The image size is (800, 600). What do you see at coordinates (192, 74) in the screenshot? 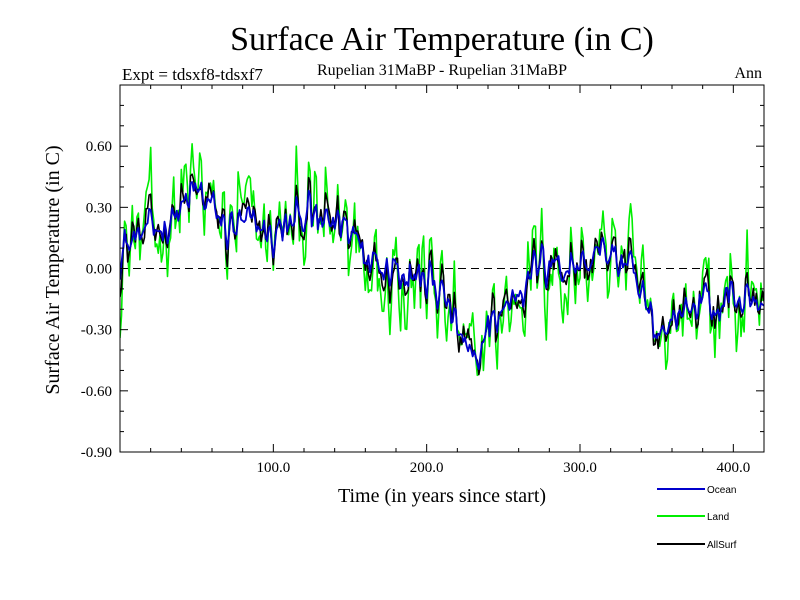
I see `experiment-label: Expt = tdsxf8-tdsxf7` at bounding box center [192, 74].